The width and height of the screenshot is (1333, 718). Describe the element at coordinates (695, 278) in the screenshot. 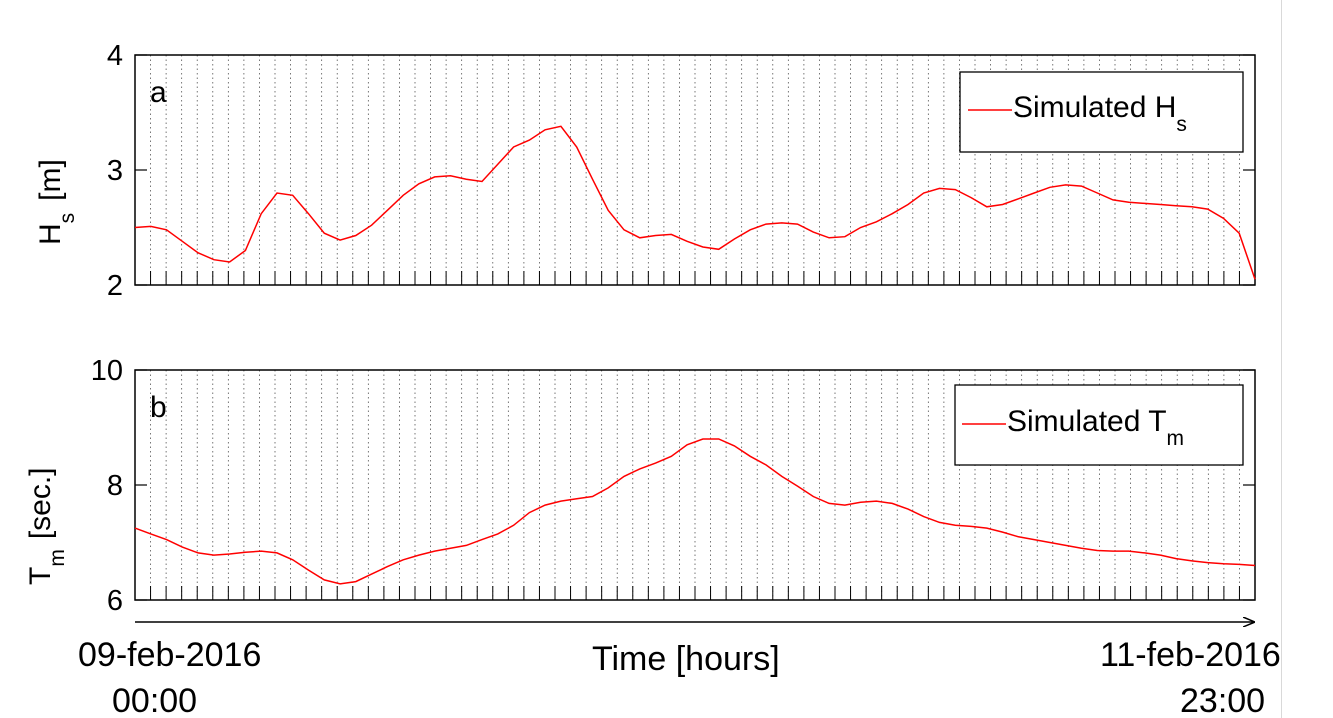

I see `panel-a-x-ticks` at that location.